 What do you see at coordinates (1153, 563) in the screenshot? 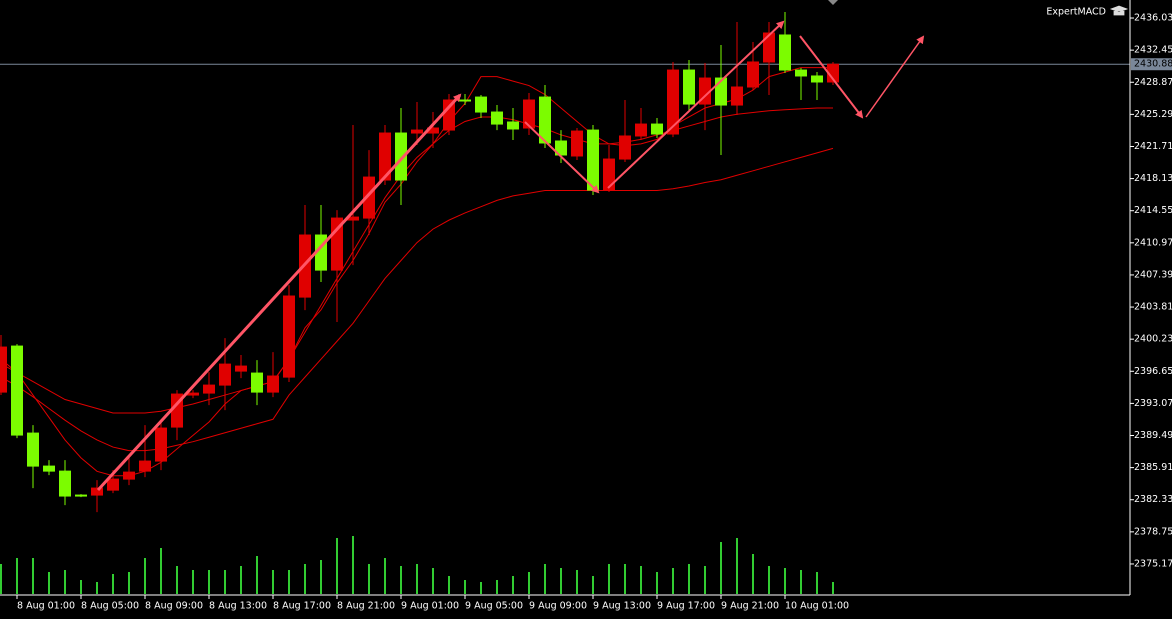
I see `y-tick-label: 2375.17` at bounding box center [1153, 563].